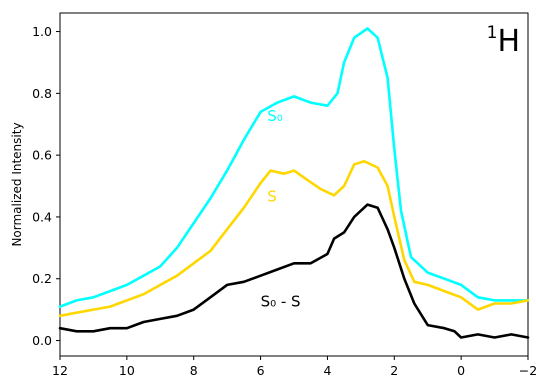 This screenshot has height=383, width=537. I want to click on x-tick-label: 6, so click(261, 370).